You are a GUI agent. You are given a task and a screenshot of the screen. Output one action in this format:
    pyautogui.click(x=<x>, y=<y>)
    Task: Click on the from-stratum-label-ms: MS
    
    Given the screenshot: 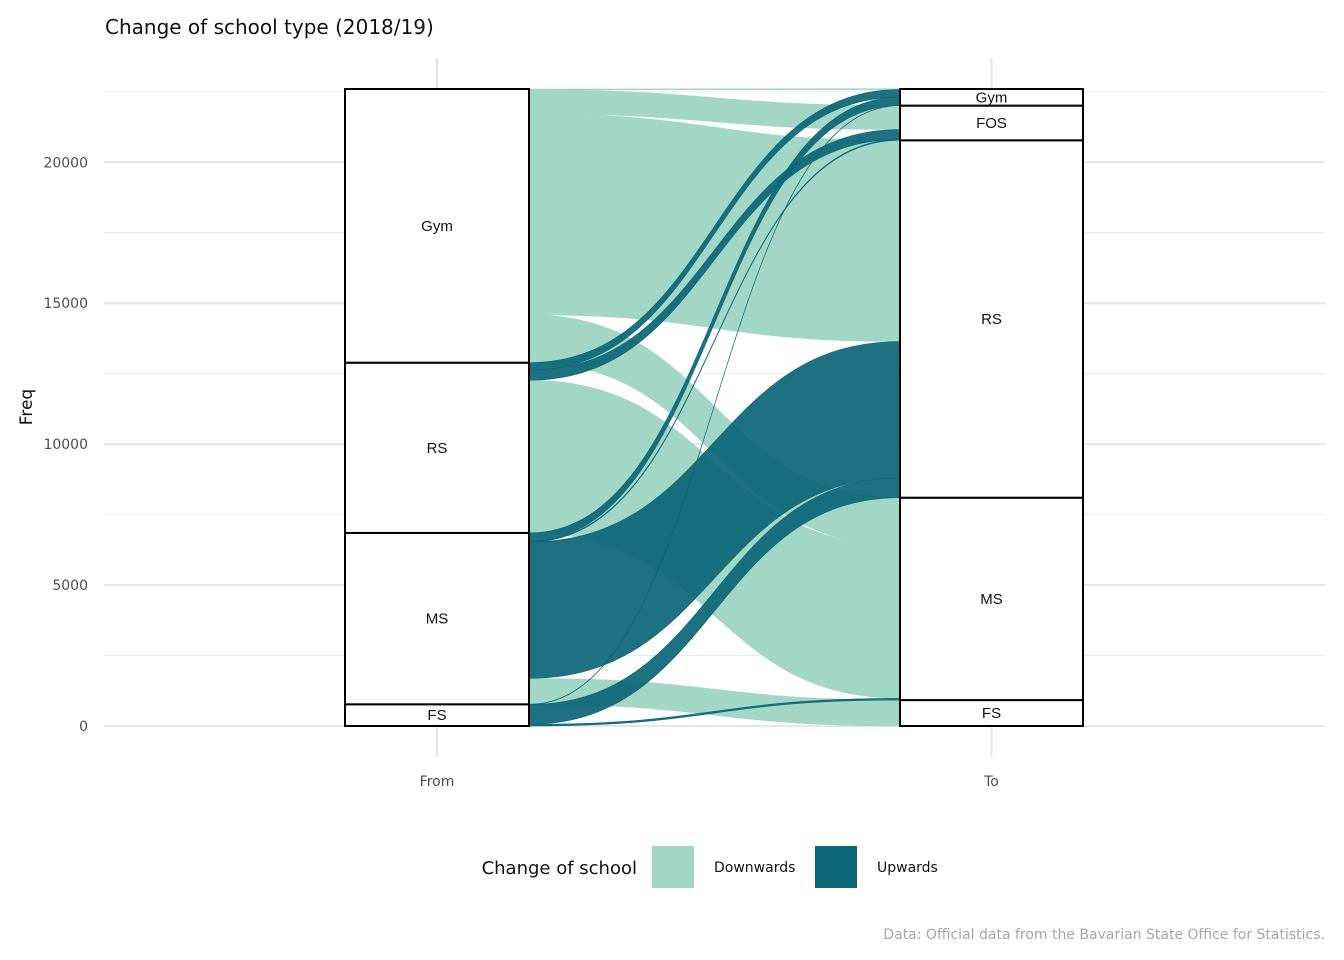 What is the action you would take?
    pyautogui.click(x=437, y=619)
    